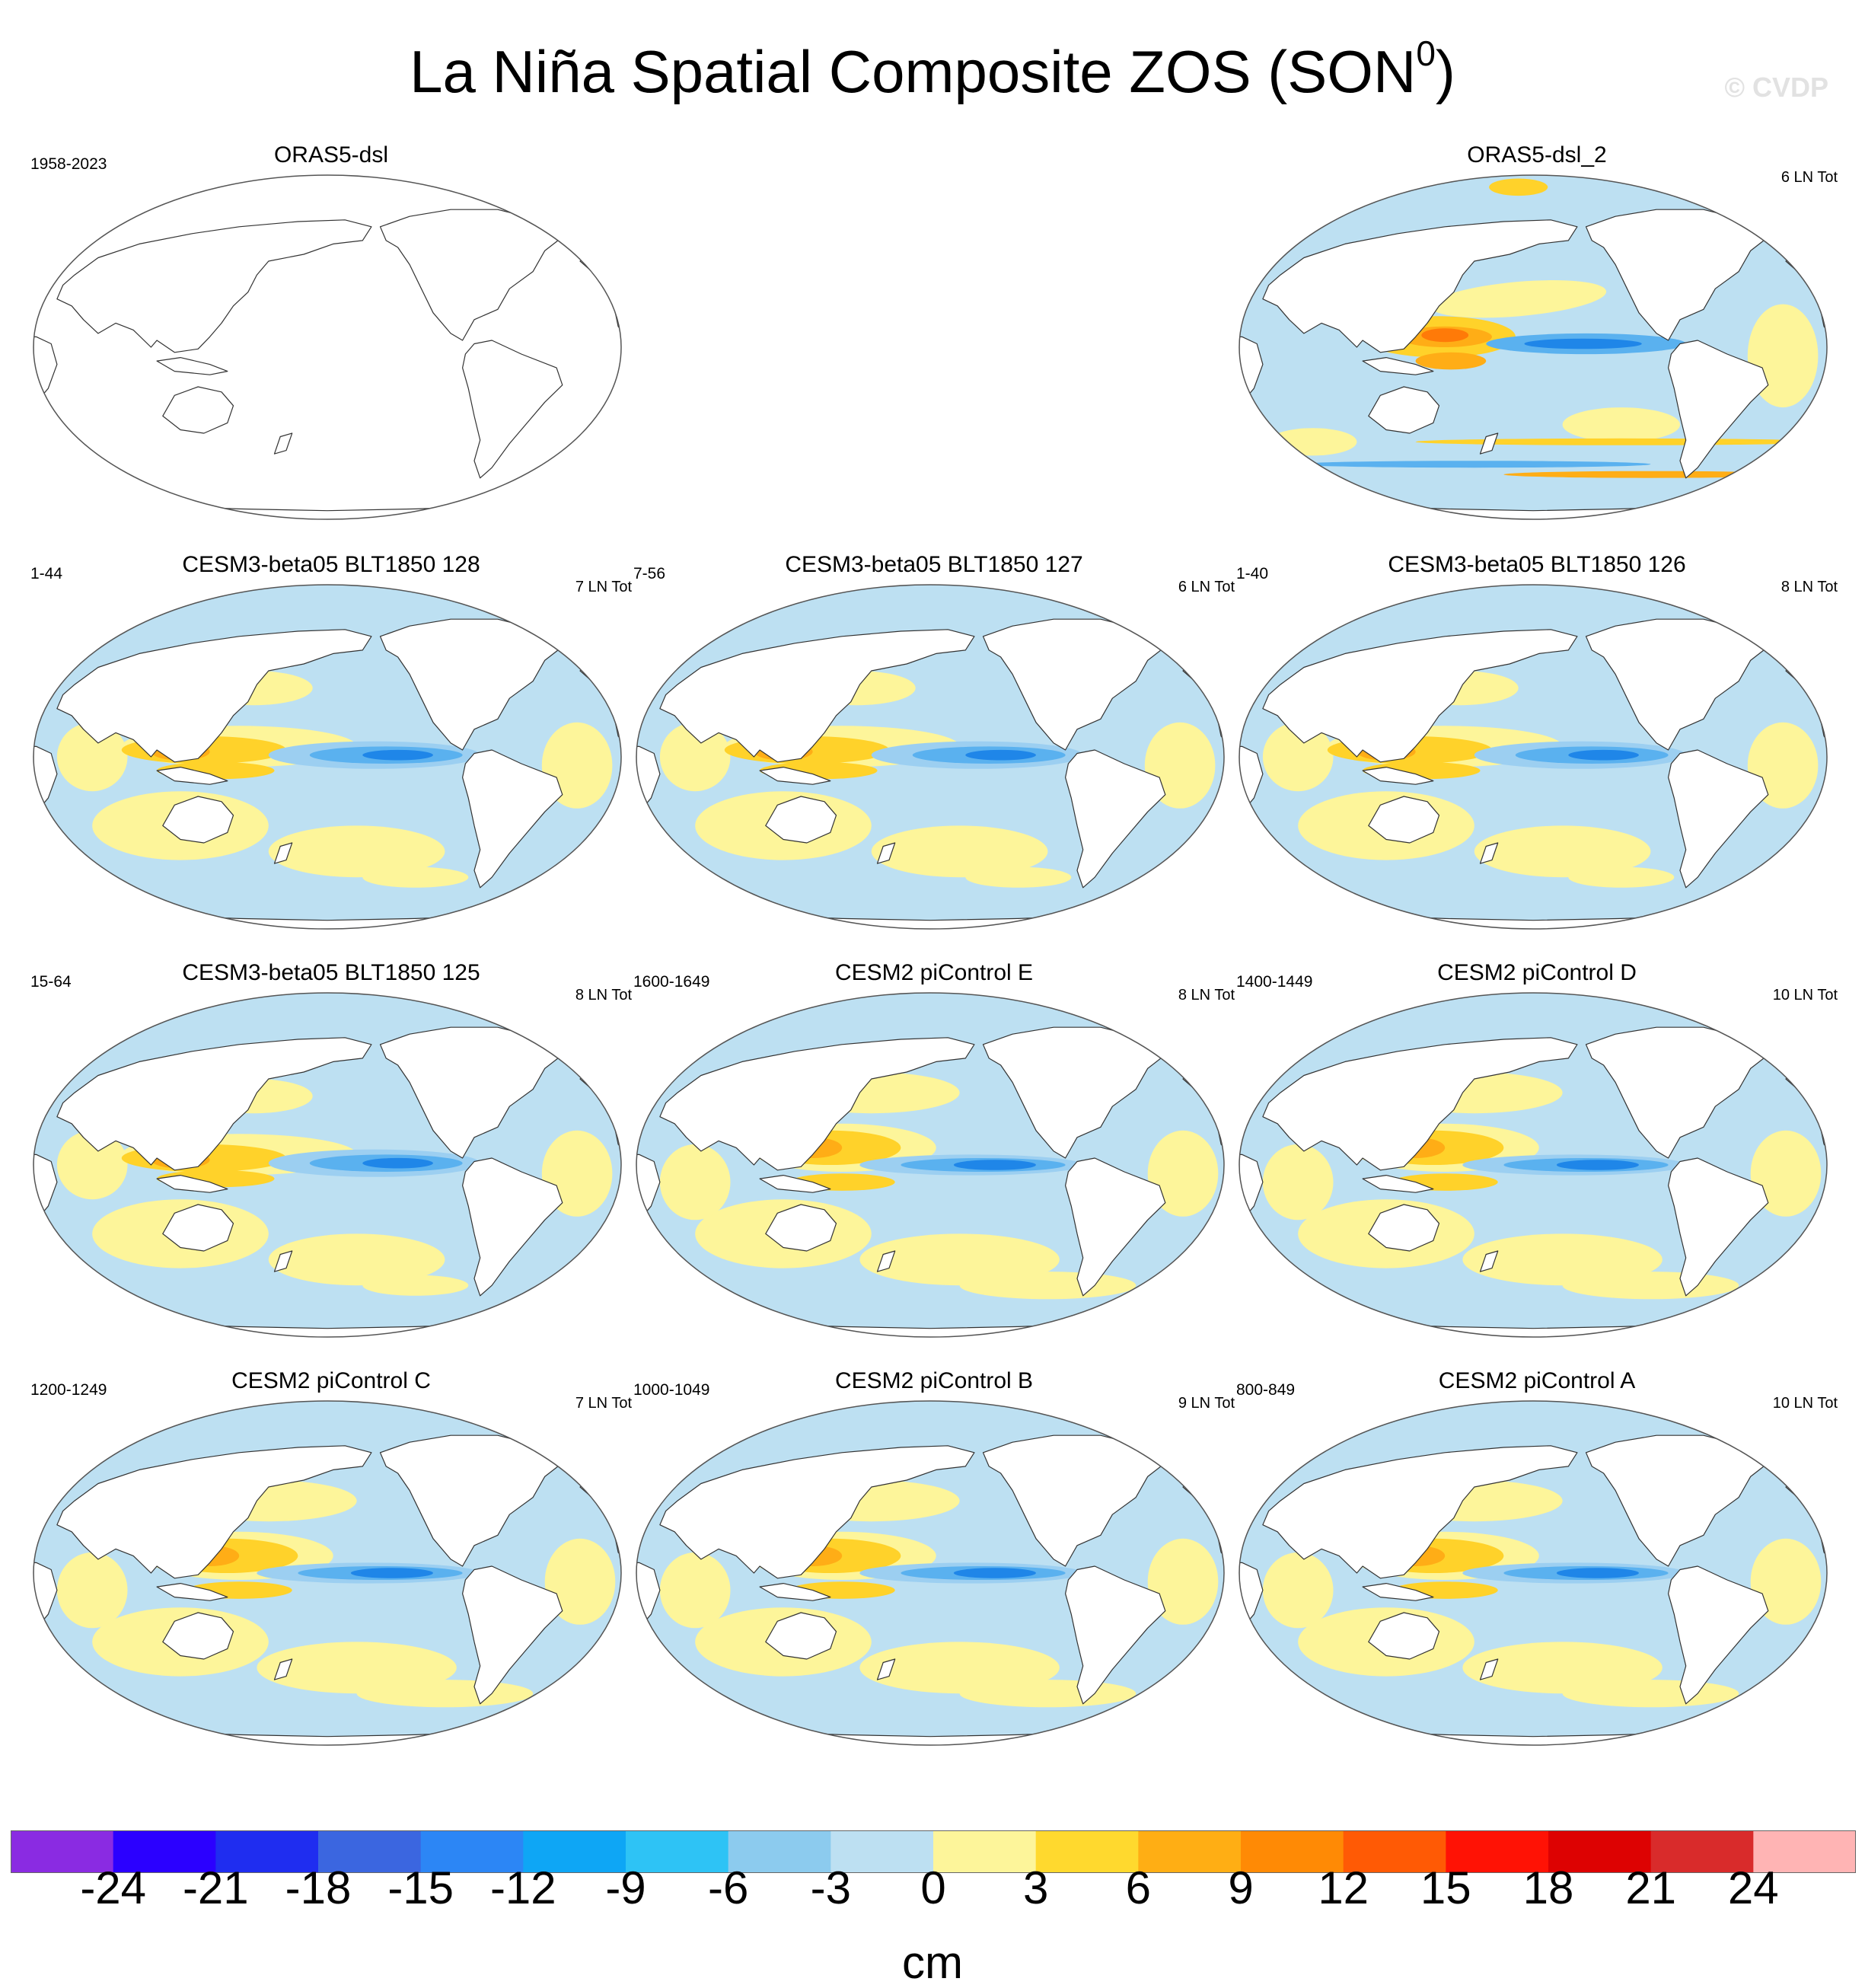 This screenshot has width=1865, height=1988. I want to click on colorbar-tick-label: -18, so click(318, 1884).